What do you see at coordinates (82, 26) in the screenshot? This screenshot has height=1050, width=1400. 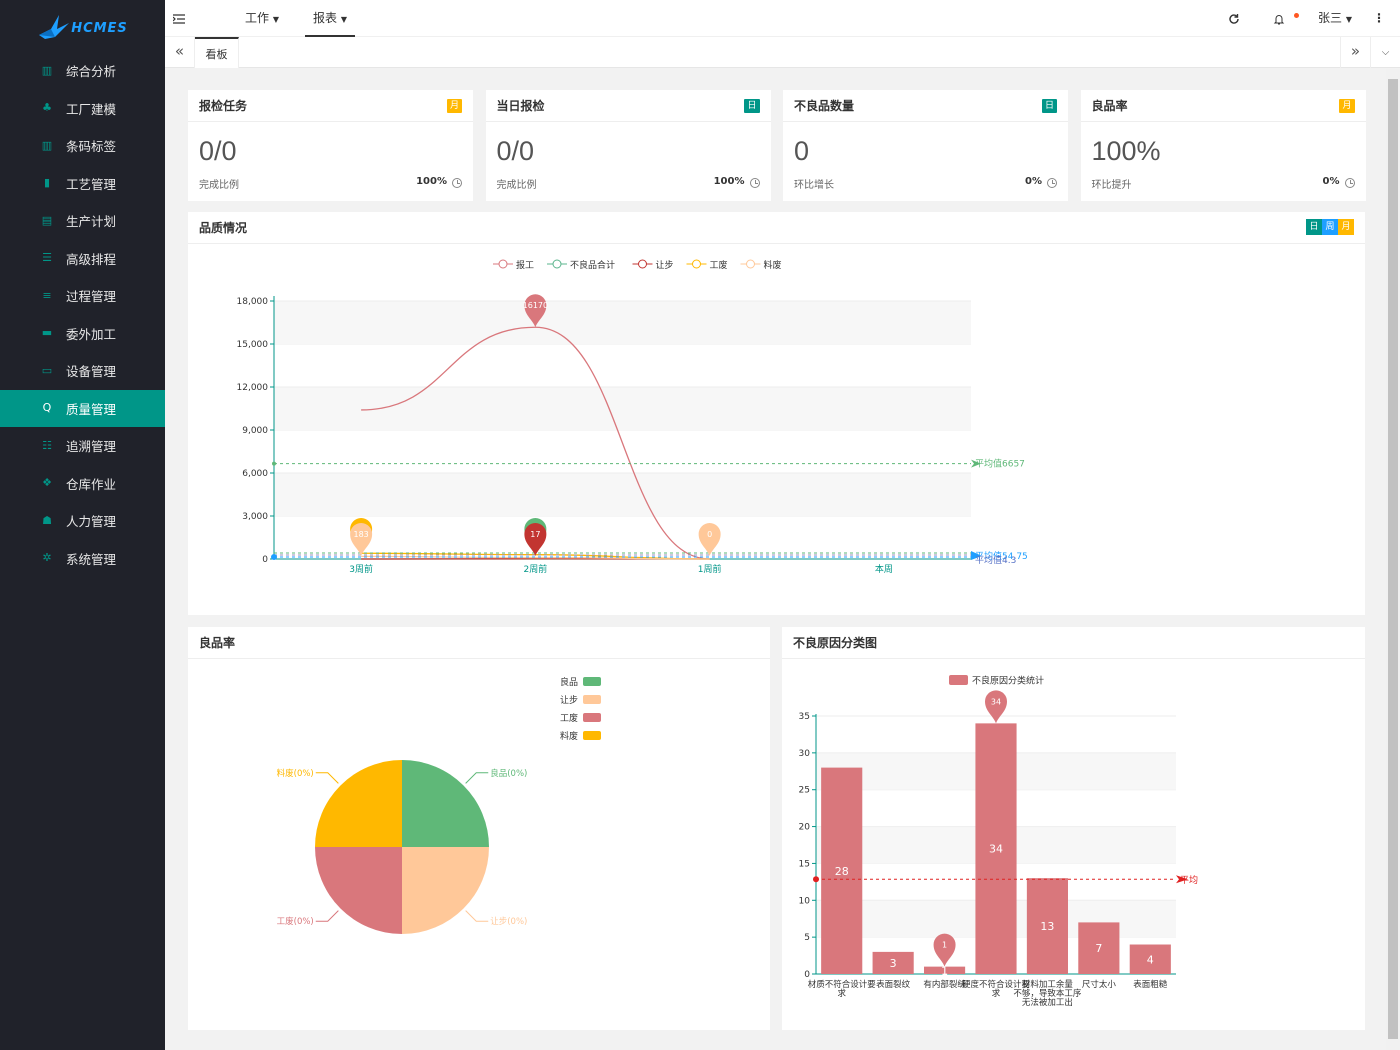 I see `logo: HCMES` at bounding box center [82, 26].